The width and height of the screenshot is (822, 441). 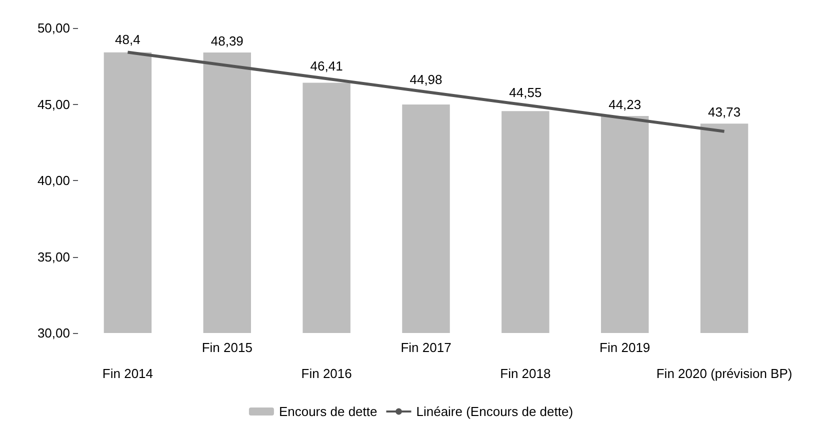 I want to click on data-label: 48,39, so click(x=227, y=41).